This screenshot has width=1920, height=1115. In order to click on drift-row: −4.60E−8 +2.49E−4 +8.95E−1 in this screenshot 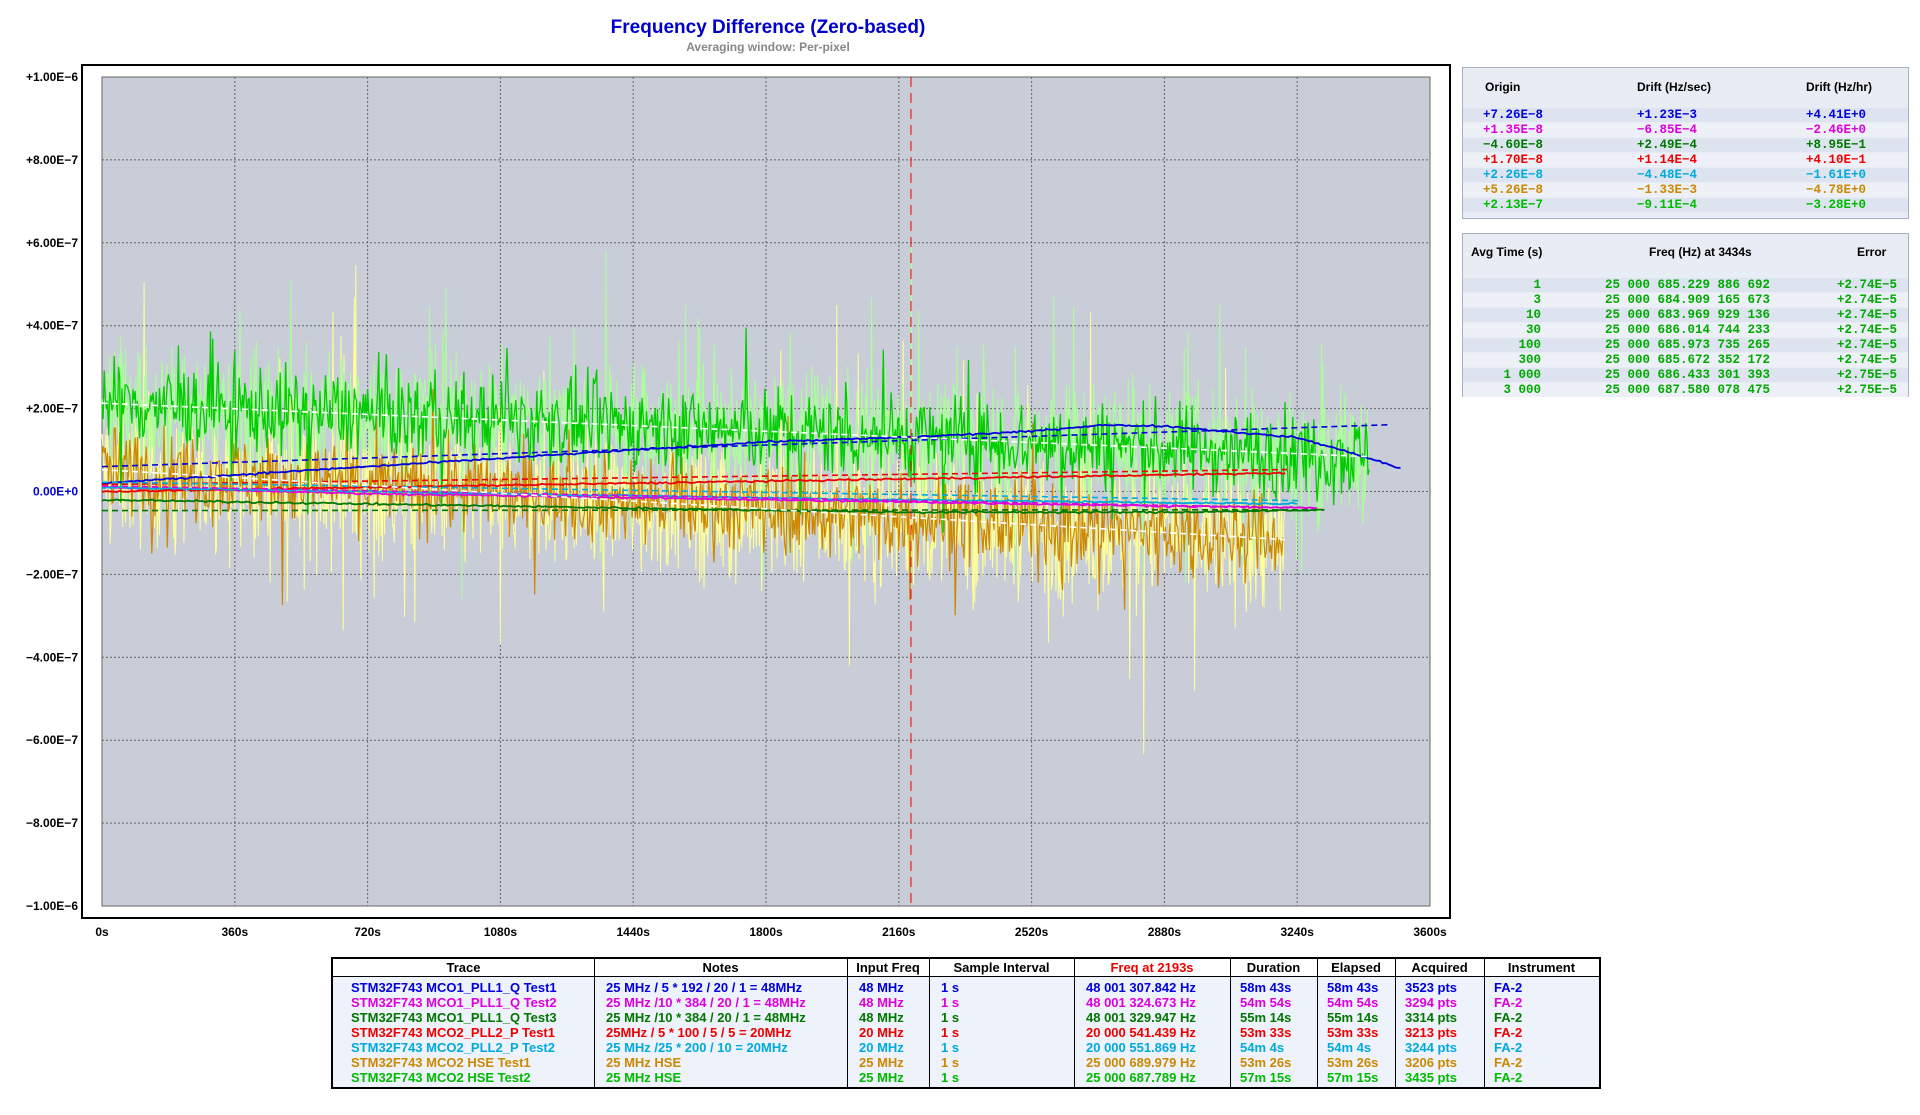, I will do `click(1685, 145)`.